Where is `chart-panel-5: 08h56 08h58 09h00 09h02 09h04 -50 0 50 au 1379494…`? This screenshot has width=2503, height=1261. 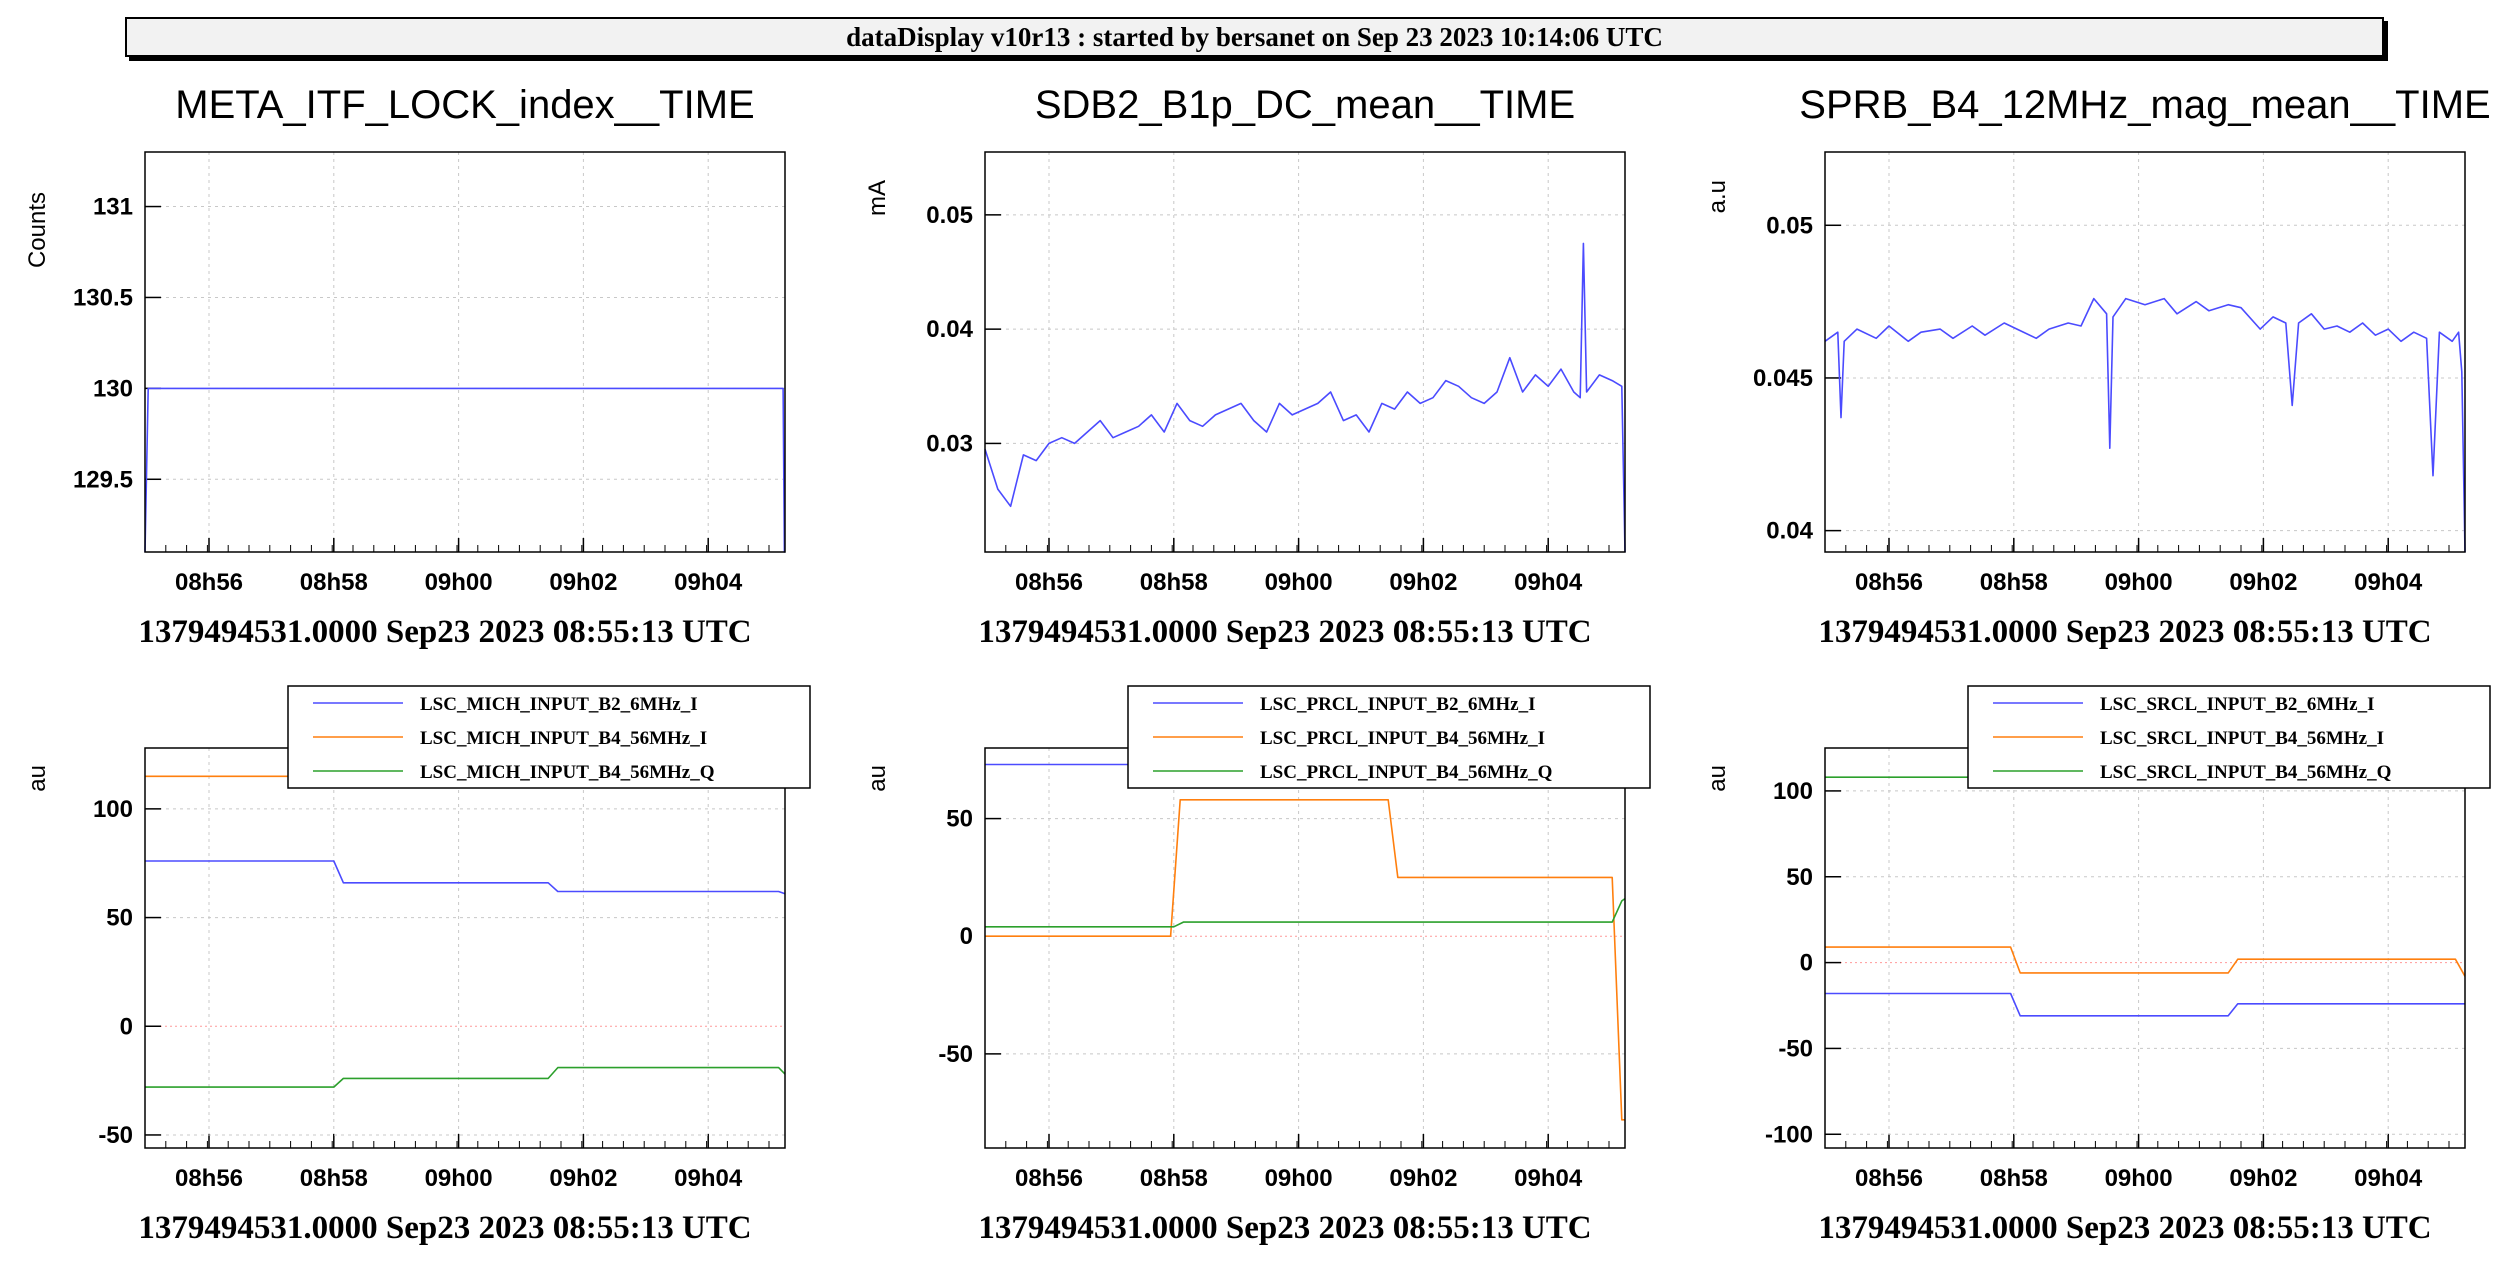
chart-panel-5: 08h56 08h58 09h00 09h02 09h04 -50 0 50 au 1379494… is located at coordinates (1257, 965).